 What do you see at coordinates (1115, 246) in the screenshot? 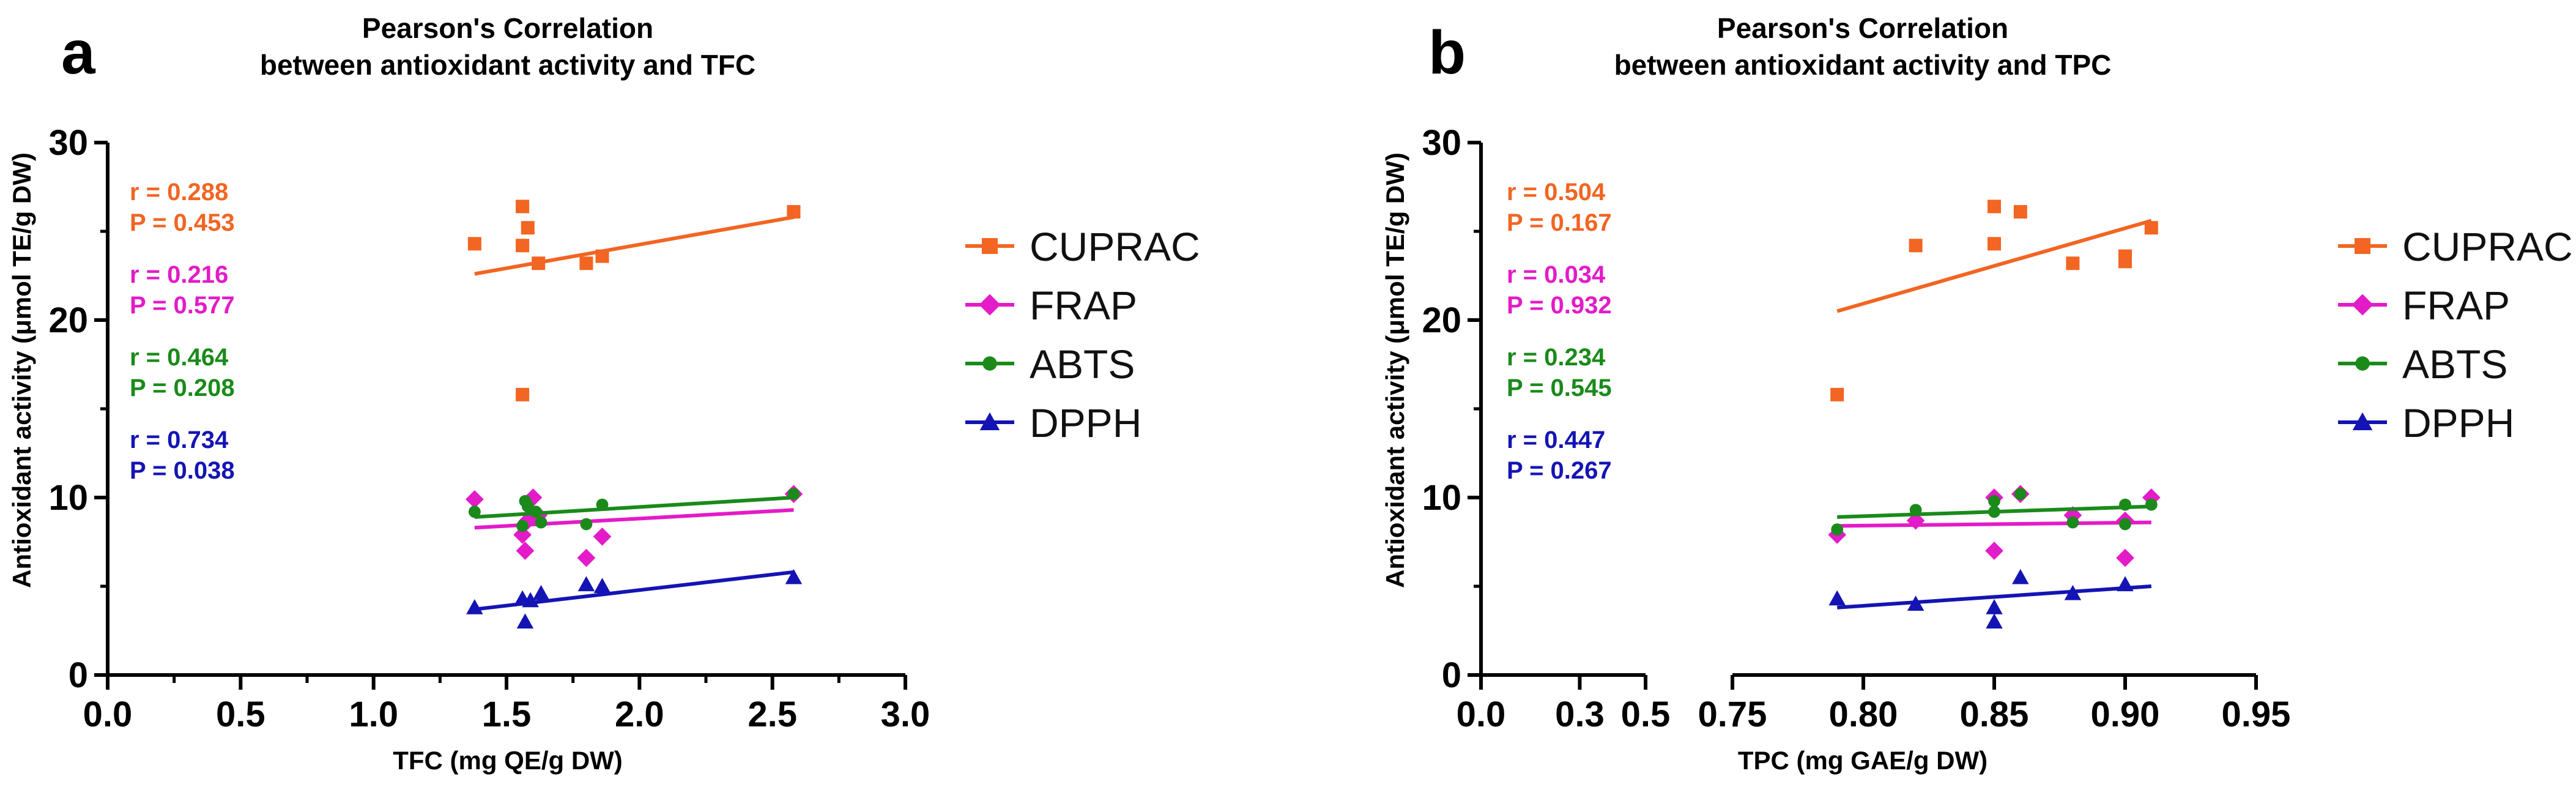
I see `legend-label-cuprac: CUPRAC` at bounding box center [1115, 246].